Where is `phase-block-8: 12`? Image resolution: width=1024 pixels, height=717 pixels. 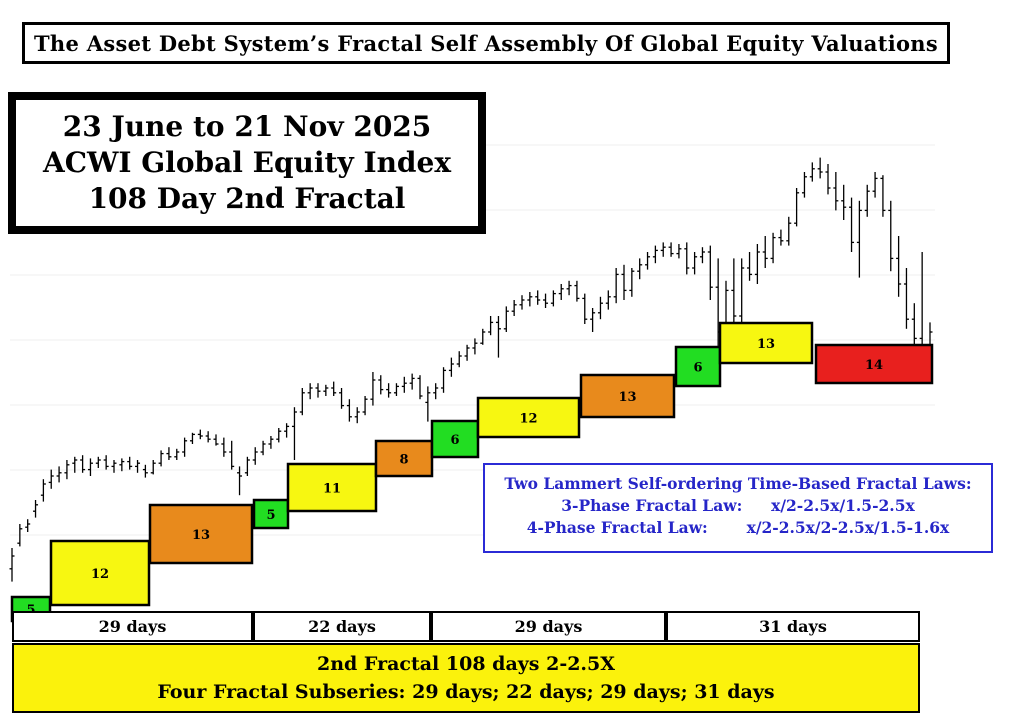
phase-block-8: 12 is located at coordinates (528, 417).